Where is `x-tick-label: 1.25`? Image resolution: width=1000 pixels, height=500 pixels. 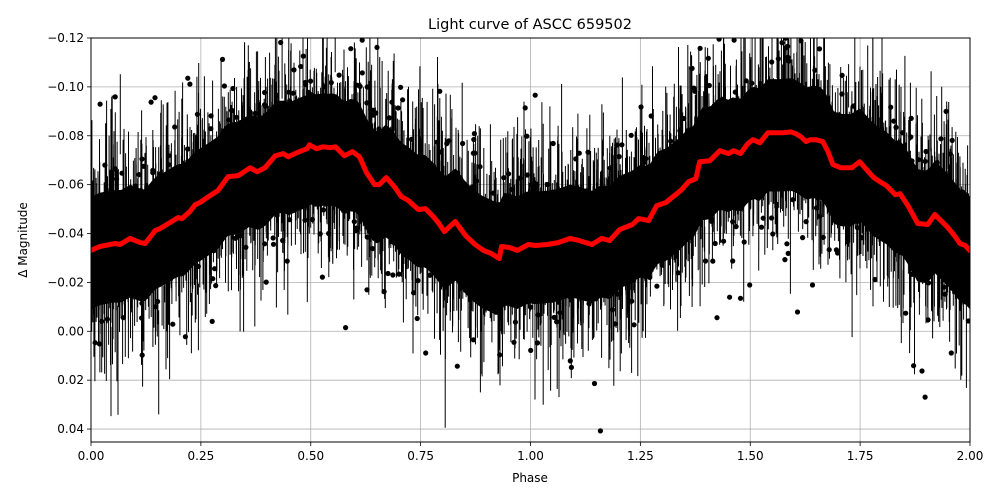
x-tick-label: 1.25 is located at coordinates (640, 456).